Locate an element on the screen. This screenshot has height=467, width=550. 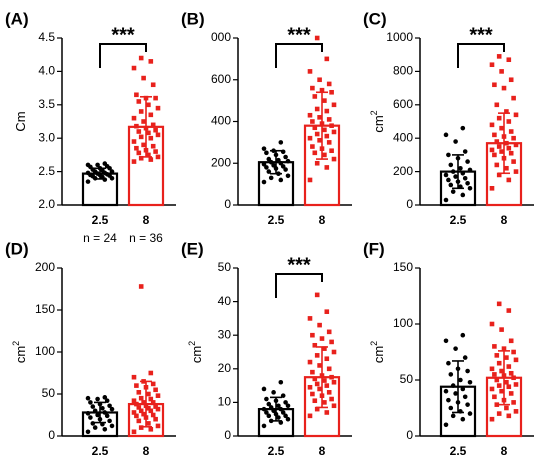
y-tick-label: 40 is located at coordinates (225, 301).